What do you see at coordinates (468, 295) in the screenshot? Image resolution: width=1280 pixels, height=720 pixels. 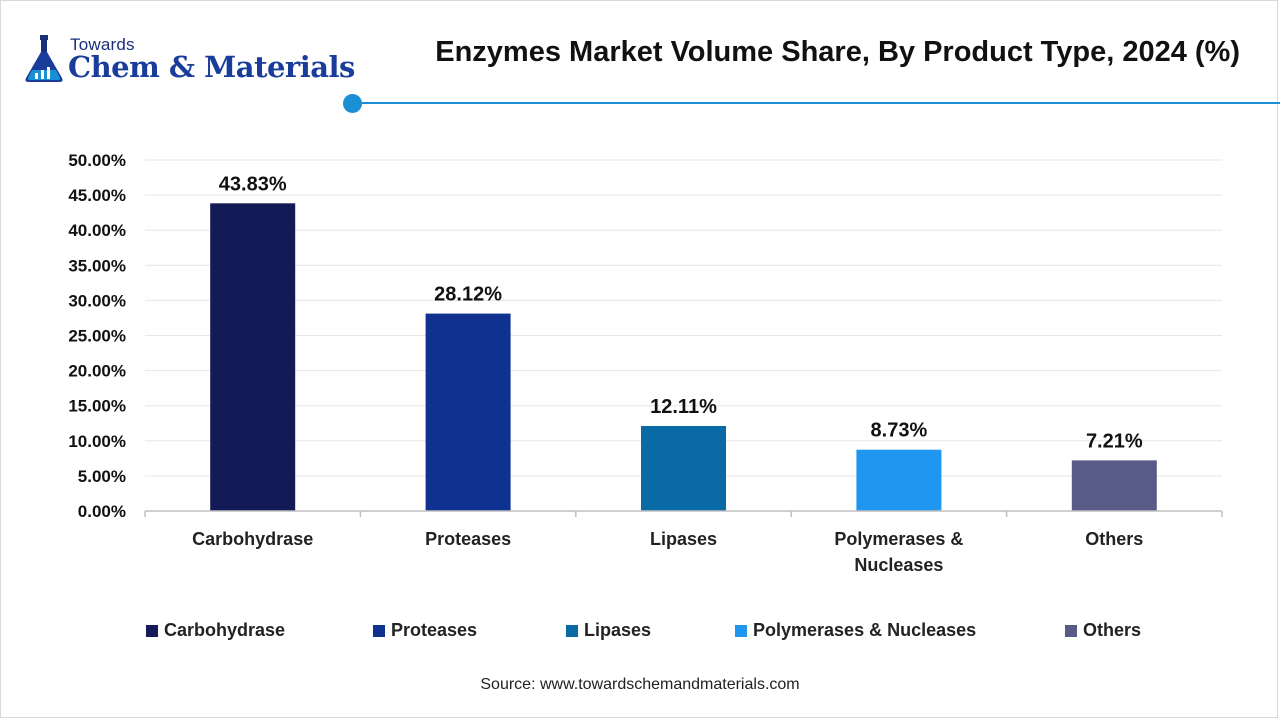 I see `data-label: 28.12%` at bounding box center [468, 295].